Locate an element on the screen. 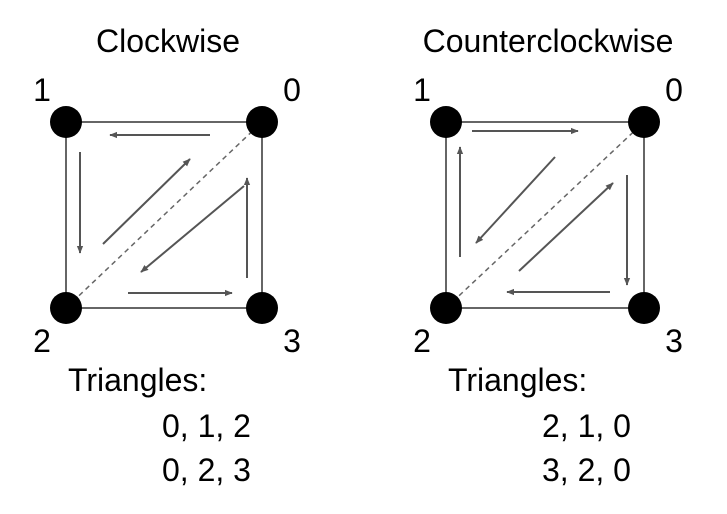 The width and height of the screenshot is (727, 514). triangle-entry: 0, 1, 2 is located at coordinates (206, 426).